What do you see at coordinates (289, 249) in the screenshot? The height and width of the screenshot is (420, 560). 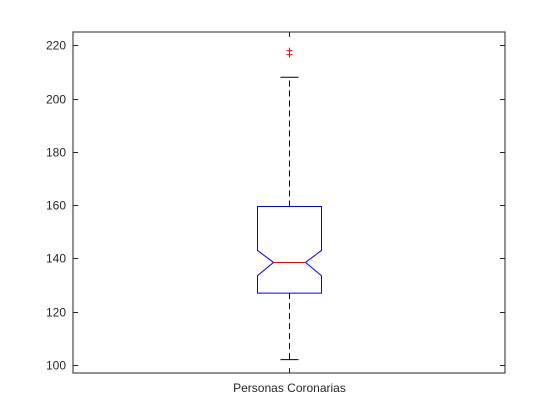 I see `notched-box` at bounding box center [289, 249].